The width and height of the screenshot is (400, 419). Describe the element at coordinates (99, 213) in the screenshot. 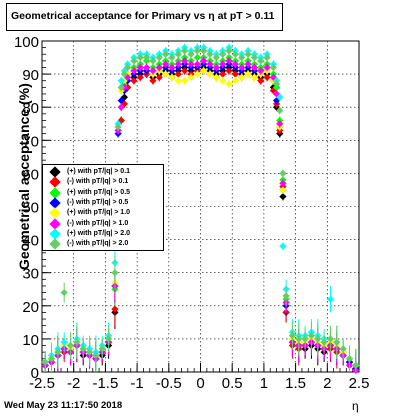

I see `legend-label: (+) with pT/|q| > 1.0` at that location.